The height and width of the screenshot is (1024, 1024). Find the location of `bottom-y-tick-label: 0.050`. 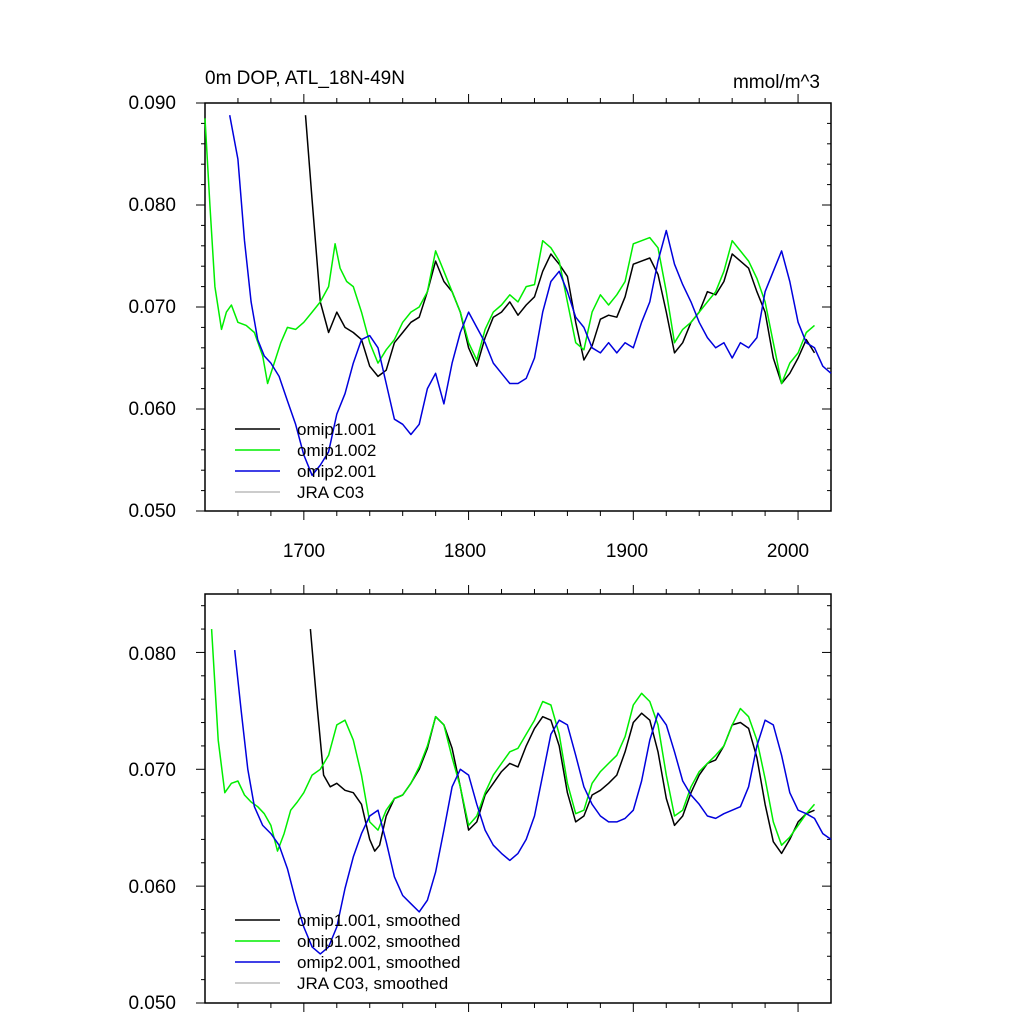

bottom-y-tick-label: 0.050 is located at coordinates (152, 1003).